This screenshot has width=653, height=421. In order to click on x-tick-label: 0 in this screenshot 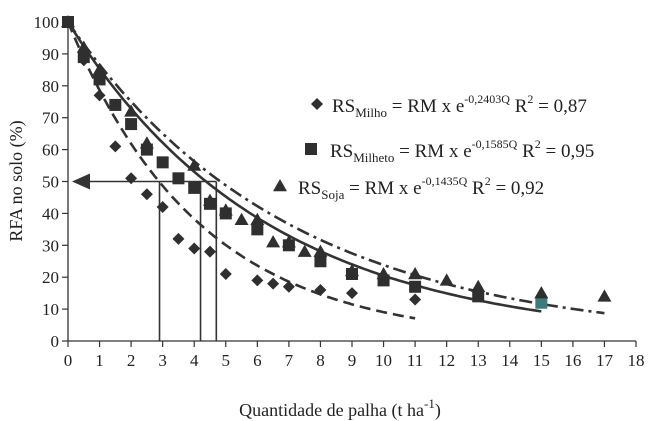, I will do `click(68, 360)`.